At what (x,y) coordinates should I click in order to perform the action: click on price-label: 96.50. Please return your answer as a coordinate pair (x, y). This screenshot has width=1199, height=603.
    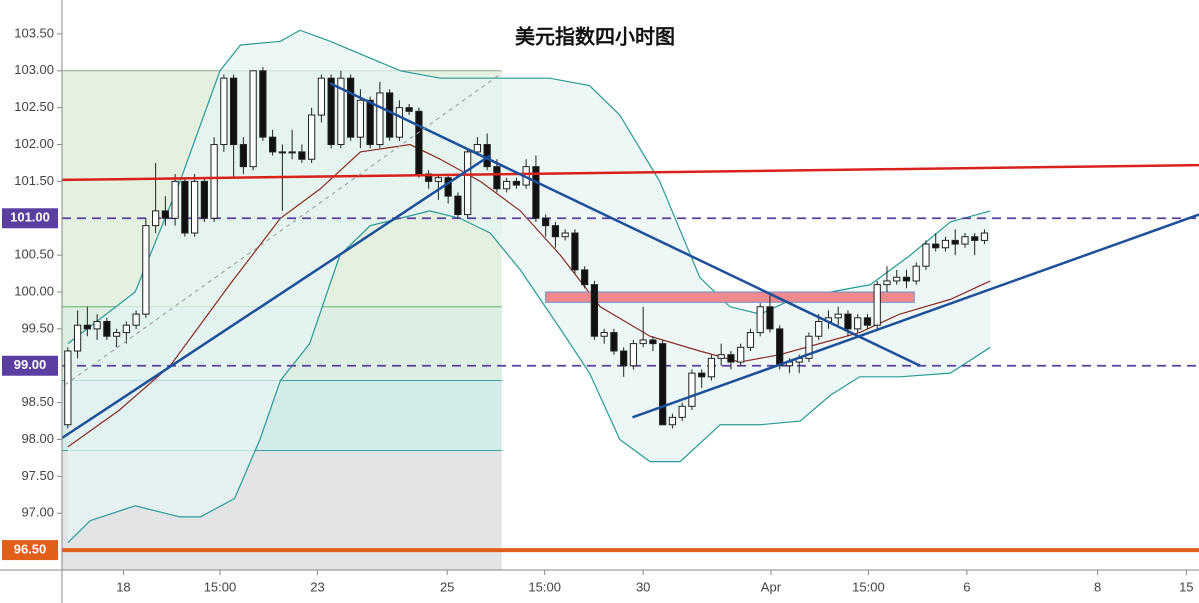
    Looking at the image, I should click on (30, 549).